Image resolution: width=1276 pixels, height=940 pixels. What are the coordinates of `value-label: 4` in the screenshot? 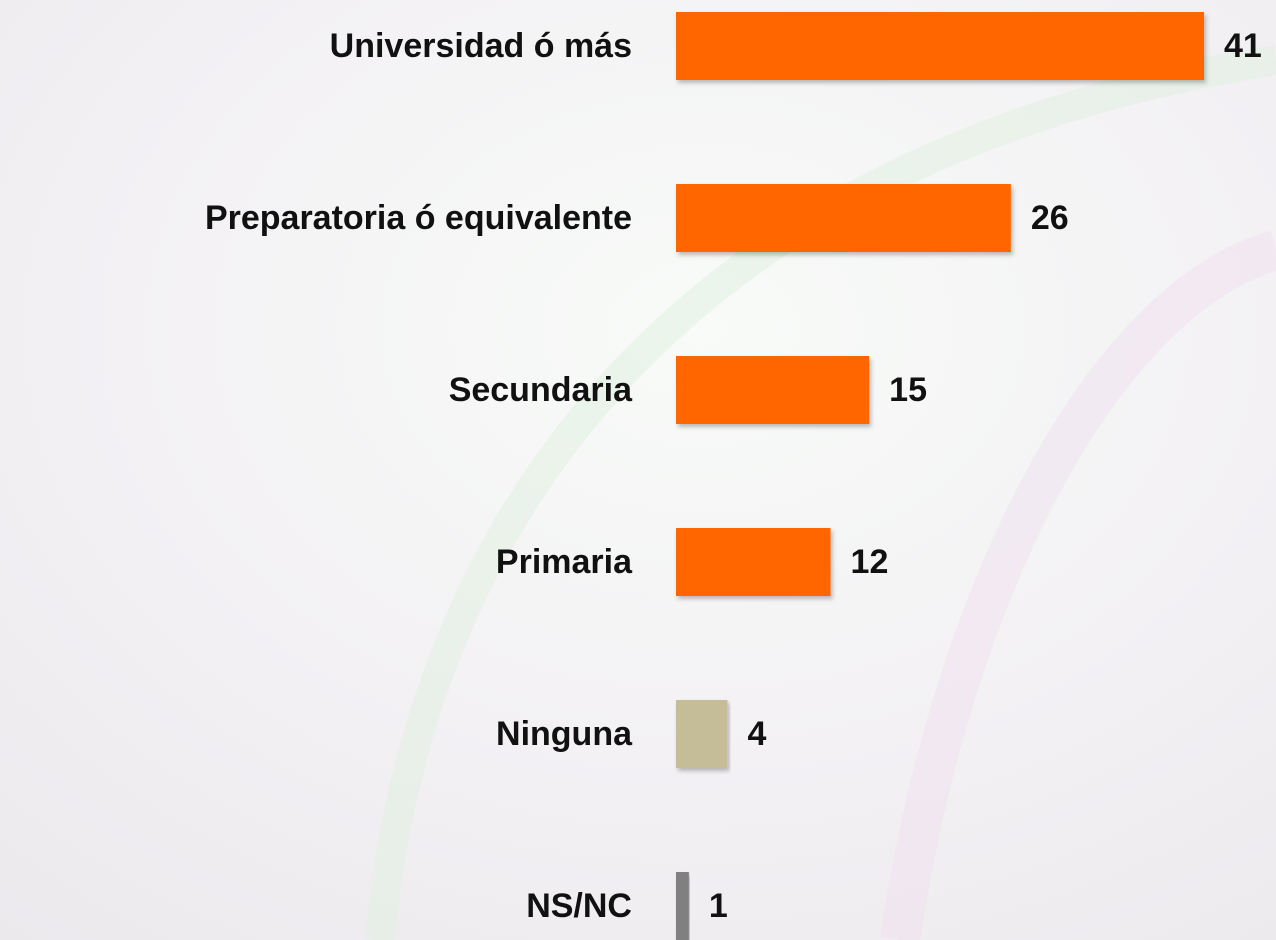 It's located at (757, 734).